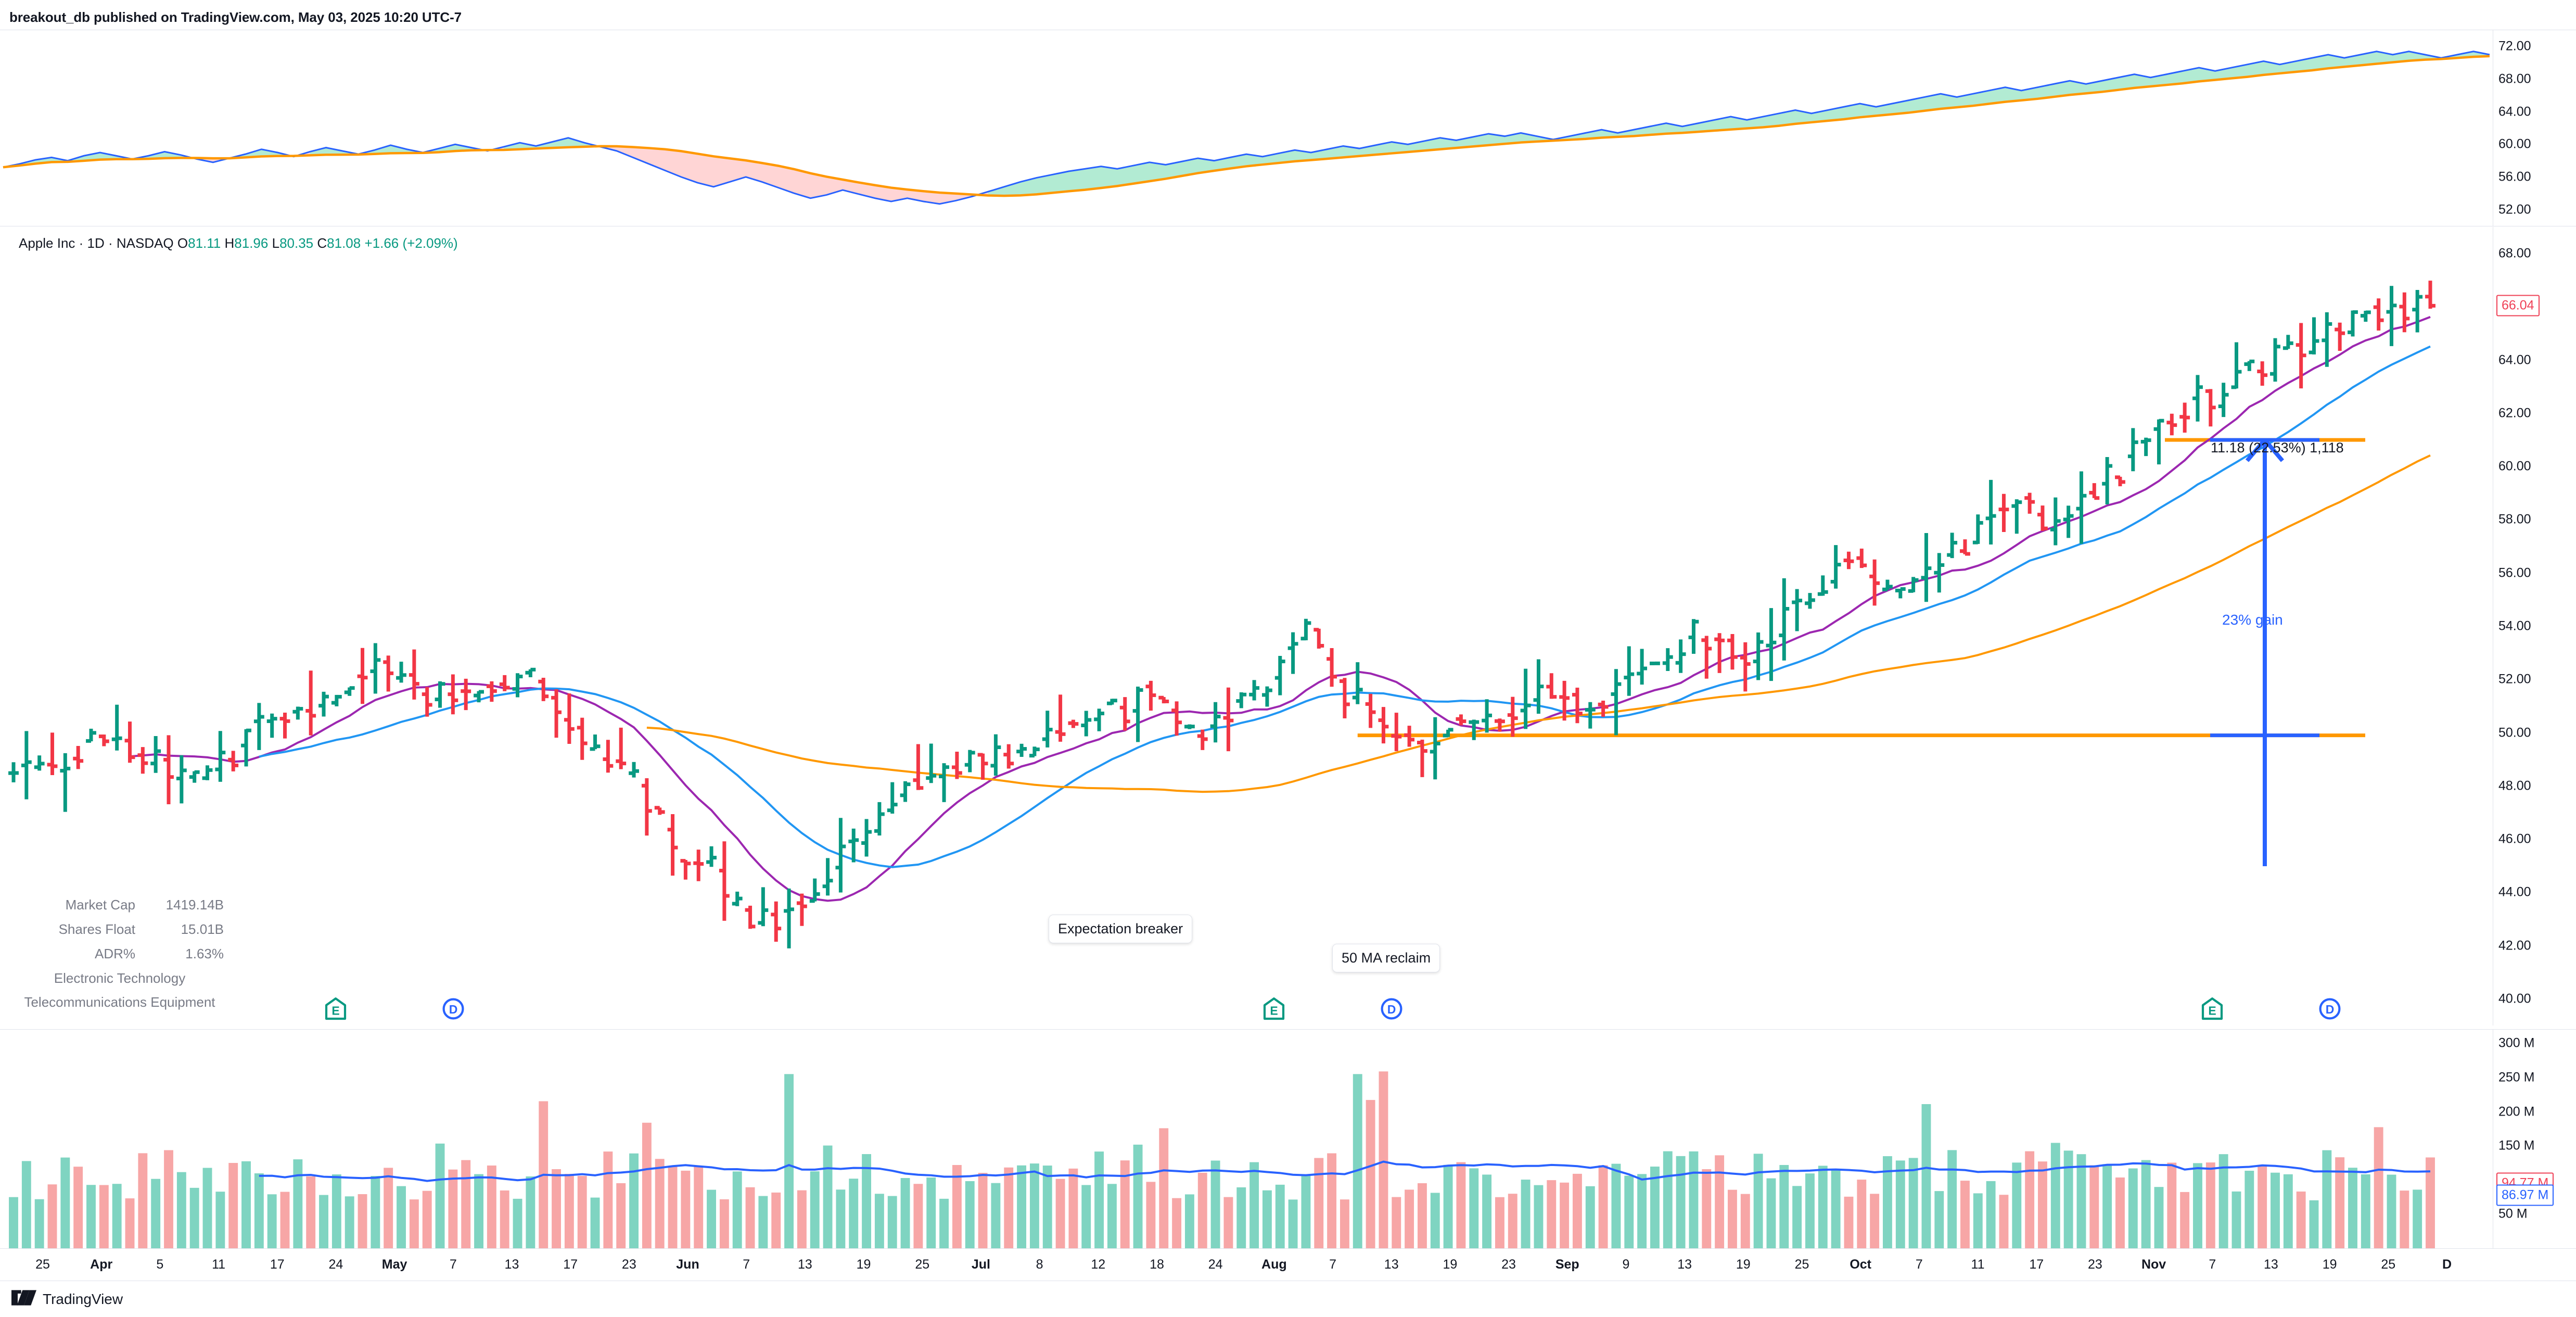 This screenshot has height=1317, width=2576. I want to click on axis-tick: 150 M, so click(2516, 1145).